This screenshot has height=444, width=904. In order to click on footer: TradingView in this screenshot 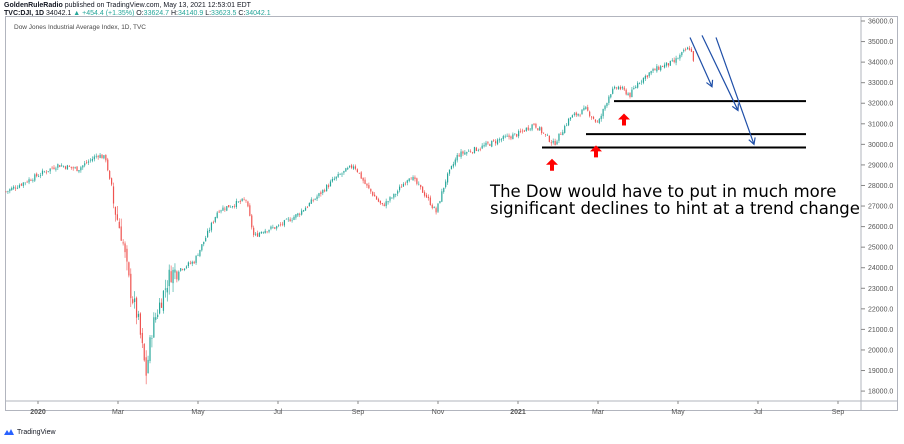, I will do `click(29, 432)`.